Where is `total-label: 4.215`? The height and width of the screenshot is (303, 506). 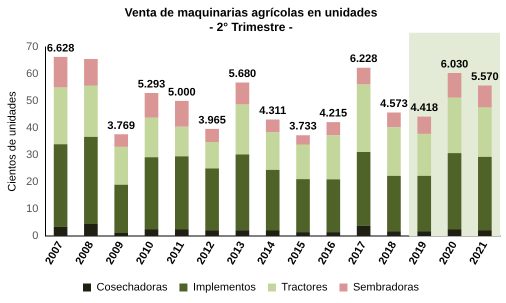
total-label: 4.215 is located at coordinates (334, 114).